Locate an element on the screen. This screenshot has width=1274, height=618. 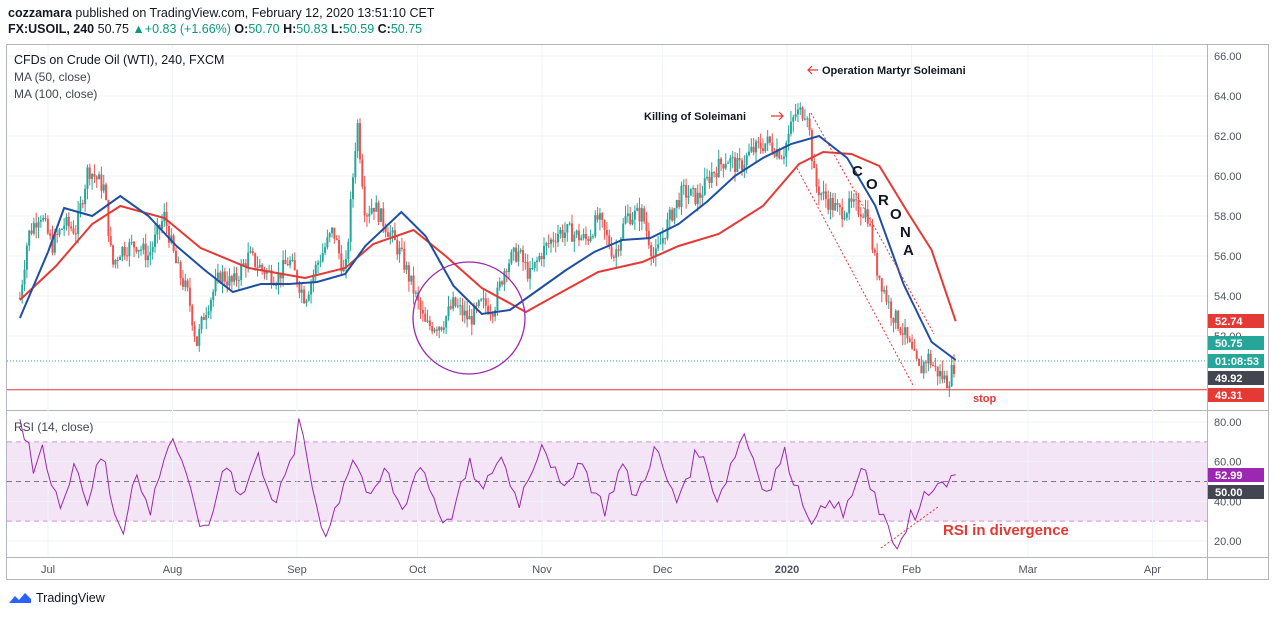
rsi-tick-label: 40.00 is located at coordinates (1228, 502).